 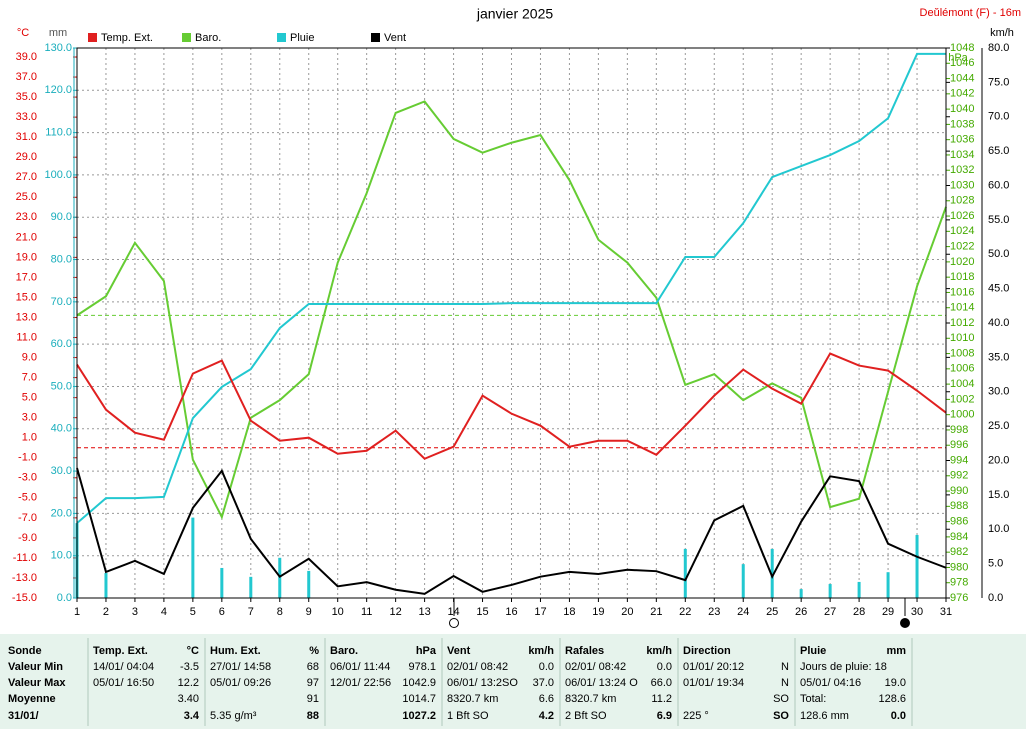 What do you see at coordinates (962, 201) in the screenshot?
I see `pressure-tick-label: 1028` at bounding box center [962, 201].